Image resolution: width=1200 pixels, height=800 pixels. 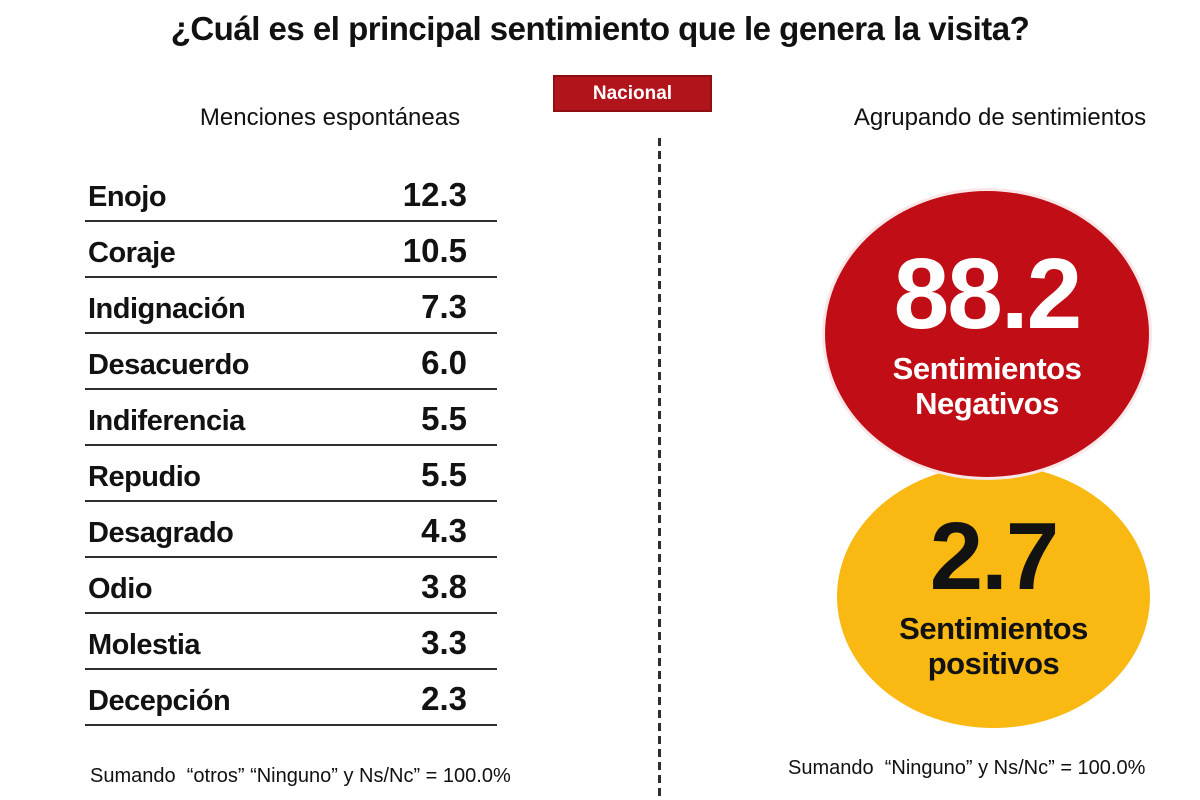 What do you see at coordinates (444, 530) in the screenshot?
I see `sentiment-value: 4.3` at bounding box center [444, 530].